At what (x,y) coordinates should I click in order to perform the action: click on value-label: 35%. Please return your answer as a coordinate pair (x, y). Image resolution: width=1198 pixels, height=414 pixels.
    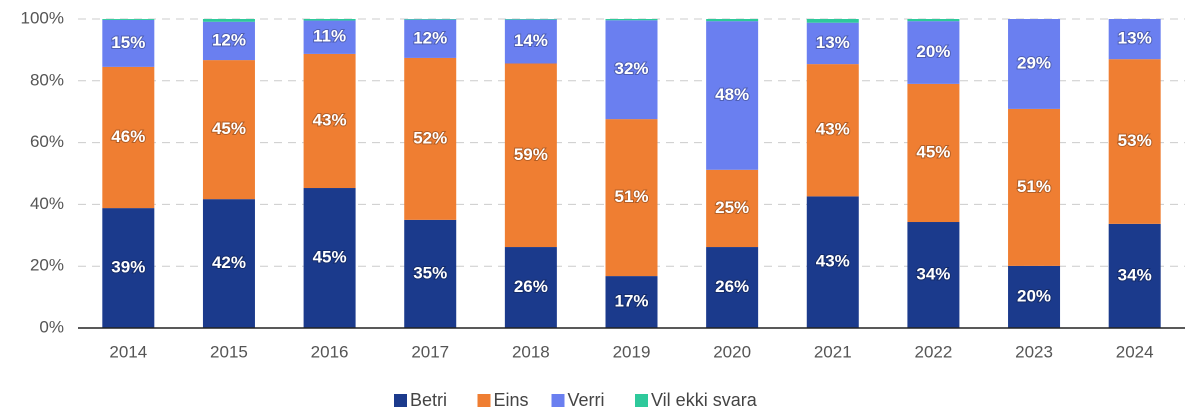
    Looking at the image, I should click on (430, 272).